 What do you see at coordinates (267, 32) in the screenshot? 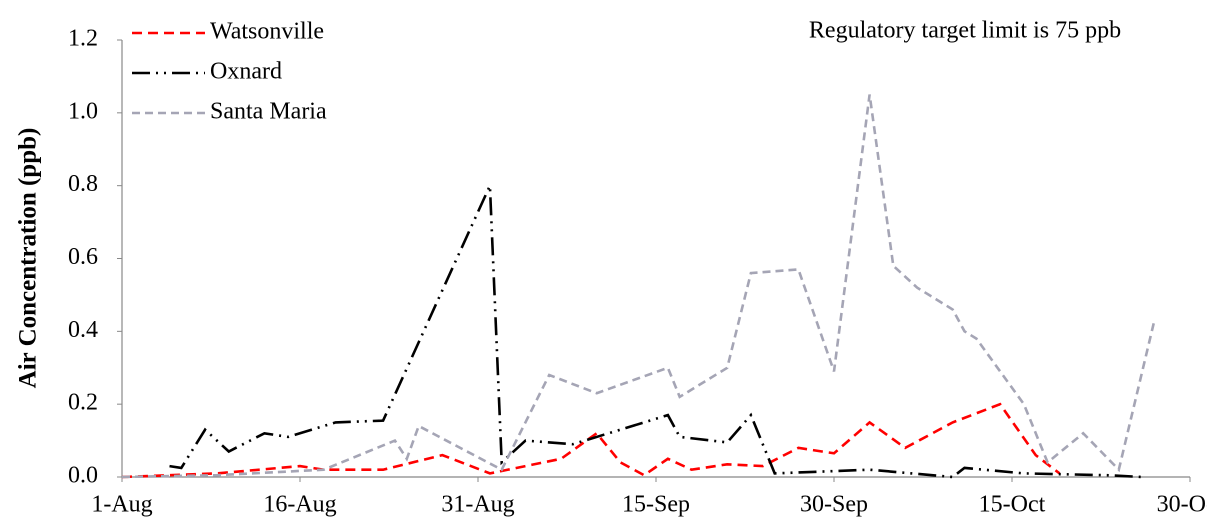
I see `legend-label: Watsonville` at bounding box center [267, 32].